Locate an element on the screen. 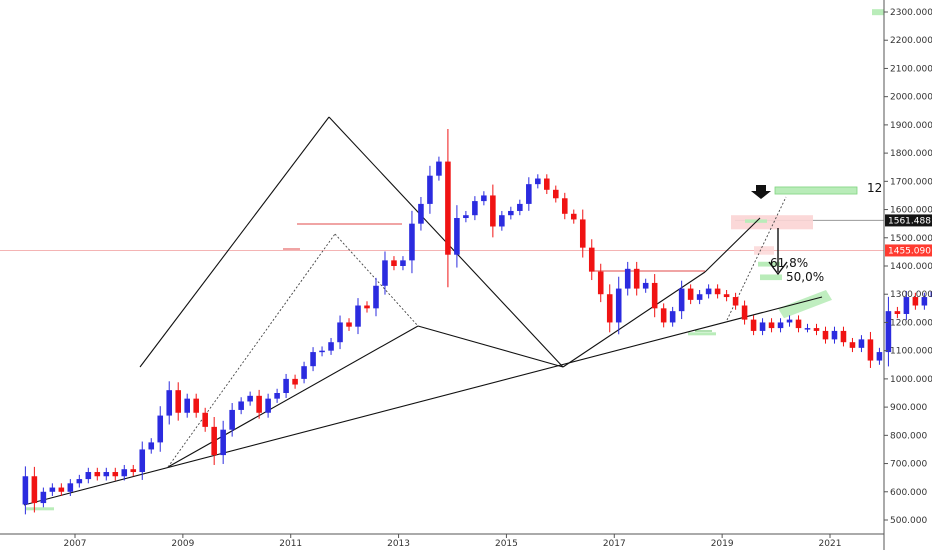  x-tick-label: 2007 is located at coordinates (75, 544).